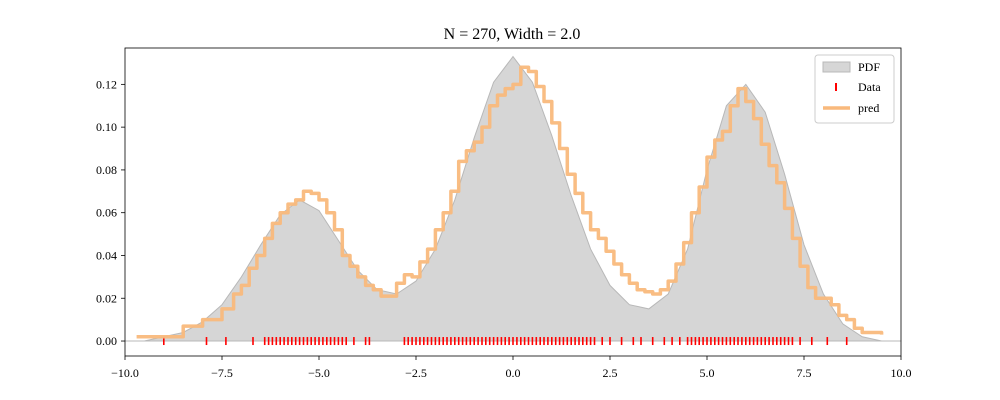  What do you see at coordinates (222, 373) in the screenshot?
I see `x-tick-label: −7.5` at bounding box center [222, 373].